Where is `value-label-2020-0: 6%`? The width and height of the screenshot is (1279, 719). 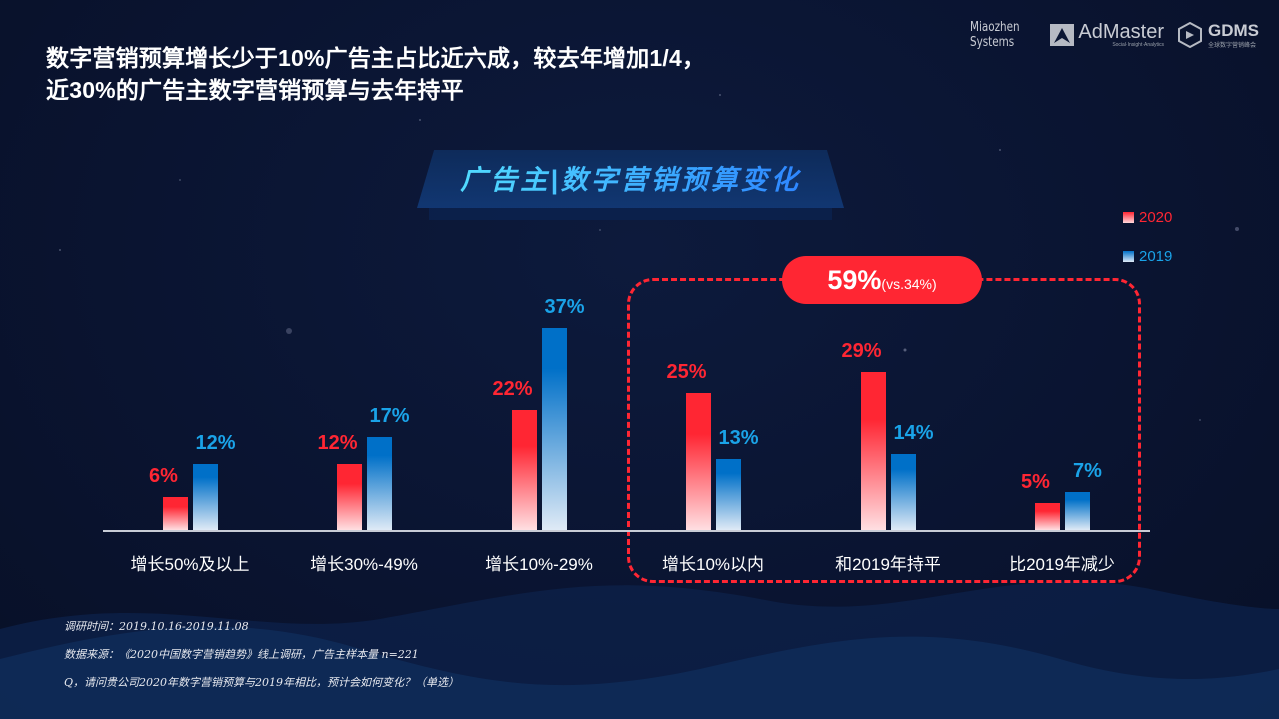
value-label-2020-0: 6% is located at coordinates (163, 476).